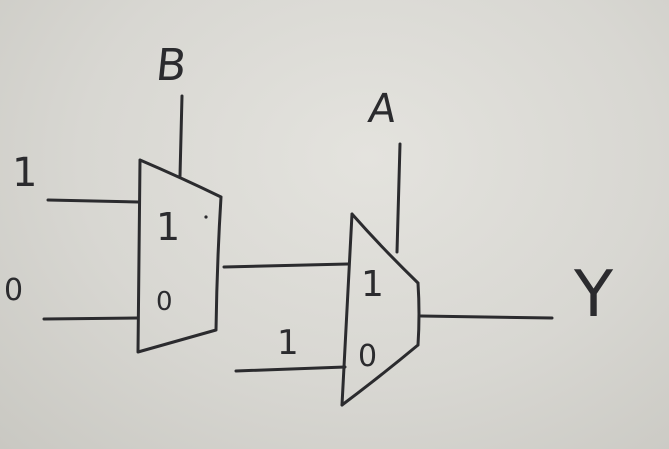 The height and width of the screenshot is (449, 669). What do you see at coordinates (164, 302) in the screenshot?
I see `mux1-port0-label: 0` at bounding box center [164, 302].